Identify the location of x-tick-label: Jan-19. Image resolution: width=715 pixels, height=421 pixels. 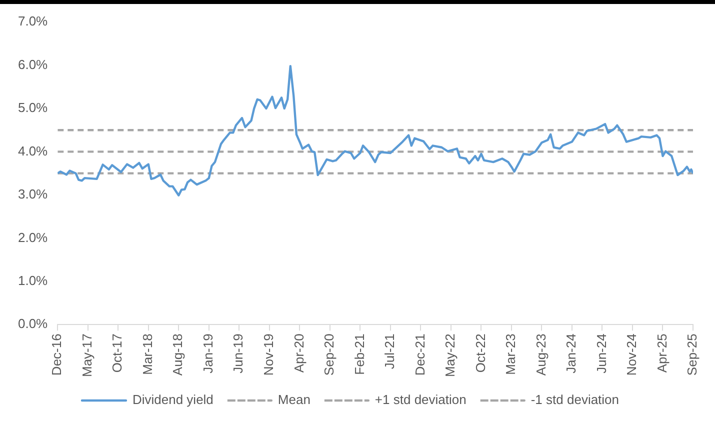
(208, 354).